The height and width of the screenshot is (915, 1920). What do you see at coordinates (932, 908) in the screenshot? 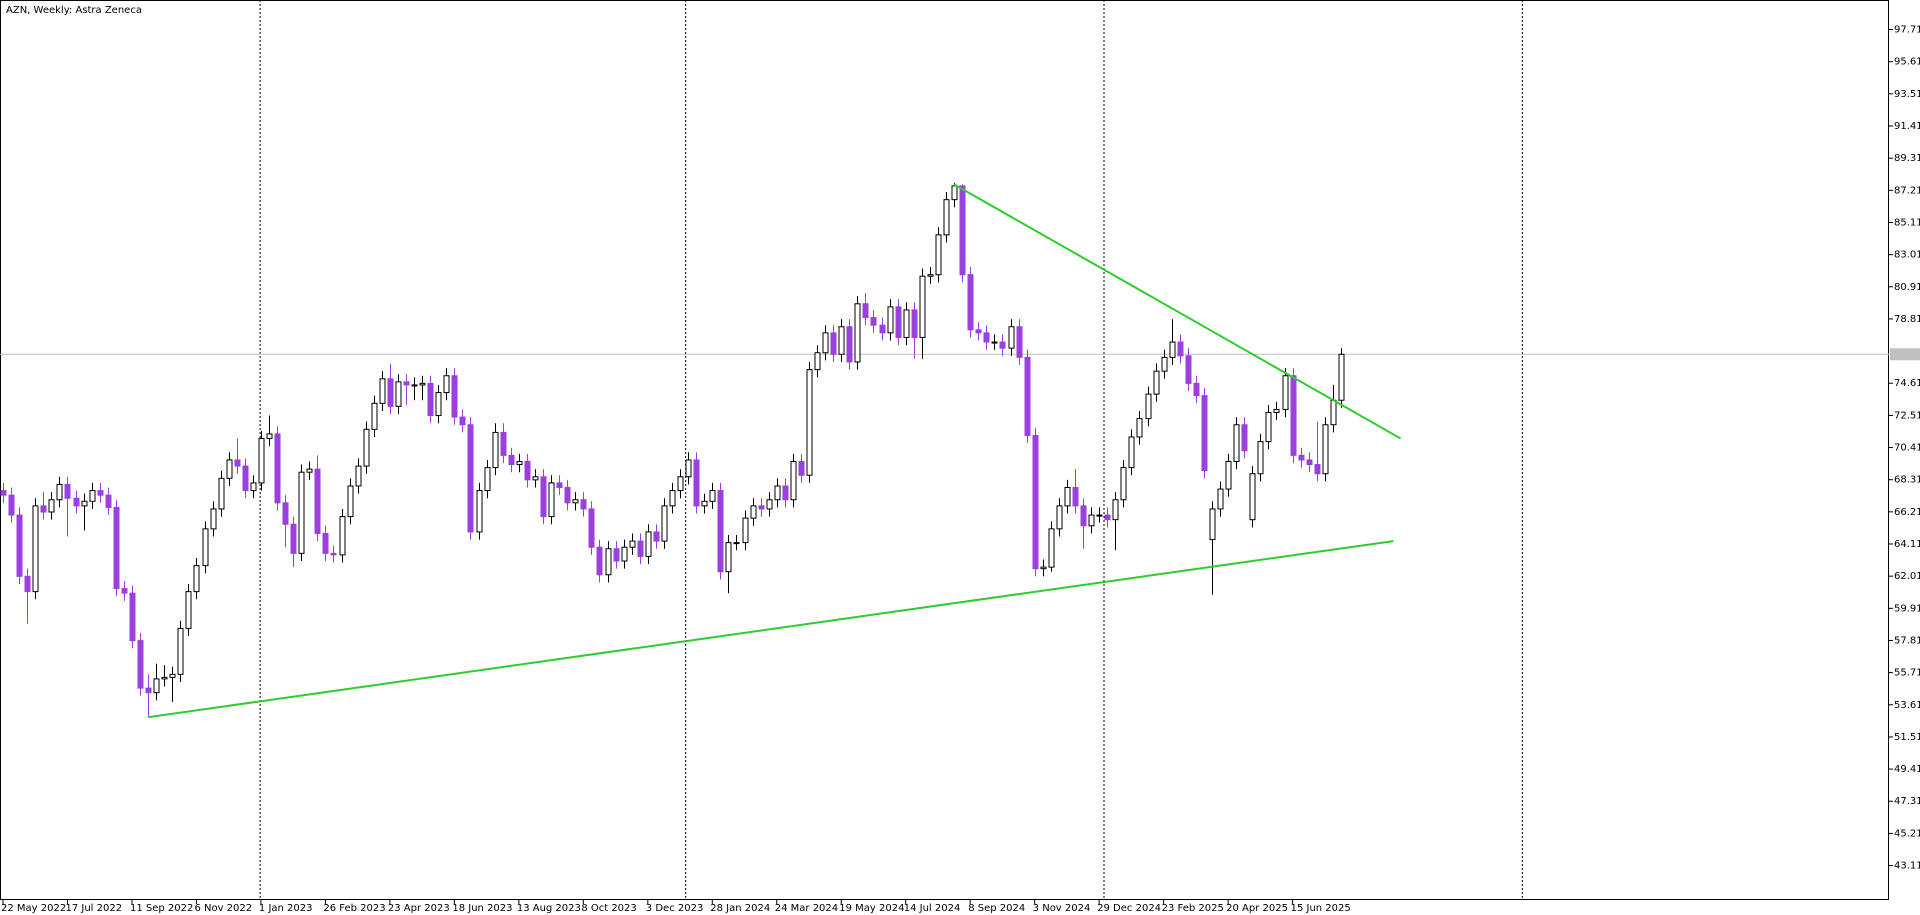
I see `x-tick-label: 14 Jul 2024` at bounding box center [932, 908].